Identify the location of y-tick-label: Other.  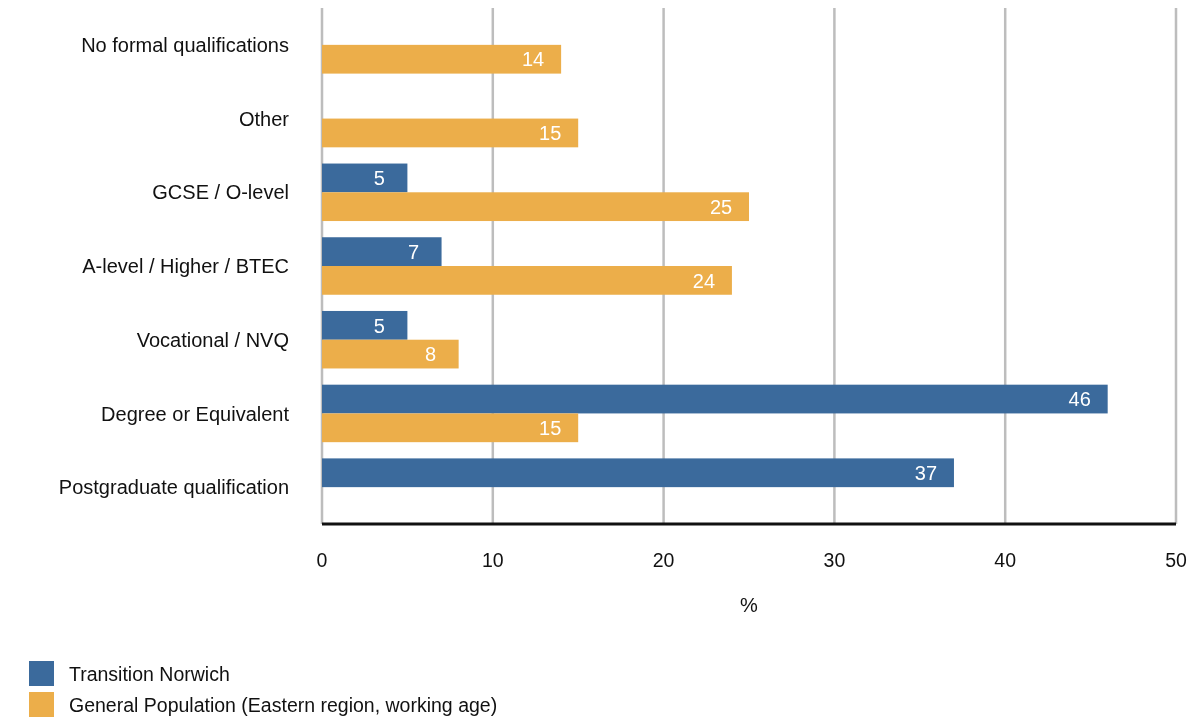
(264, 118).